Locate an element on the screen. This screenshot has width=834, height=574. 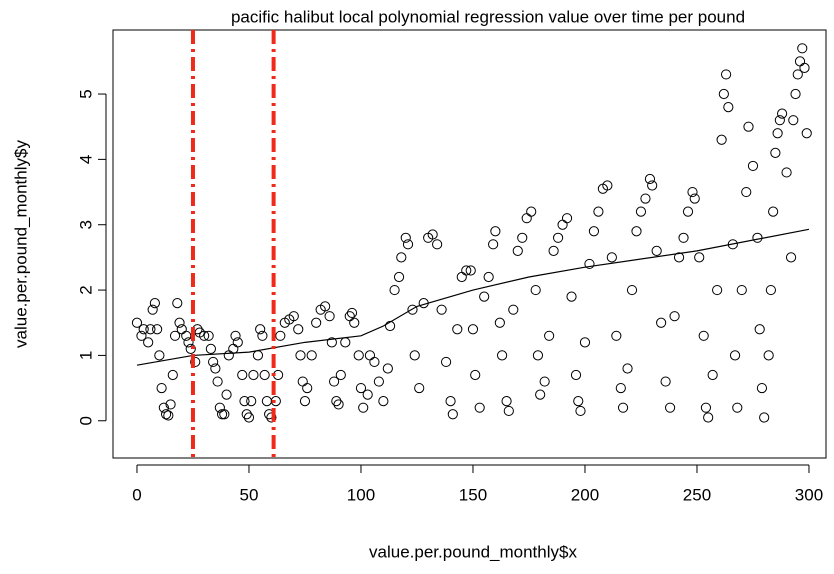
y-axis-label: value.per.pound_monthly$y is located at coordinates (20, 244).